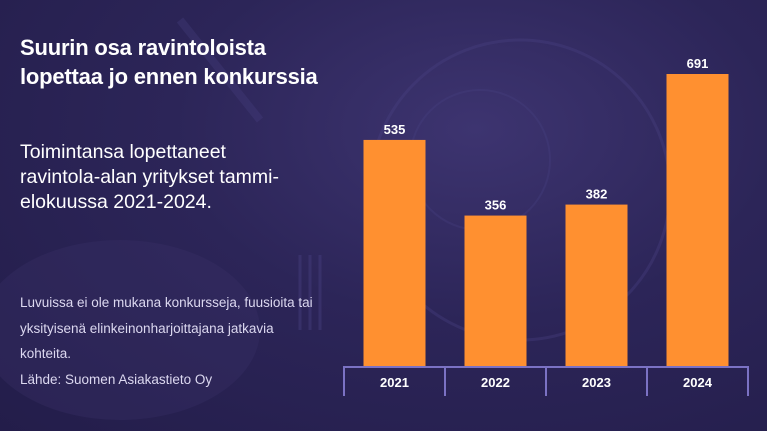 This screenshot has width=767, height=431. Describe the element at coordinates (597, 194) in the screenshot. I see `value-label-2023: 382` at that location.